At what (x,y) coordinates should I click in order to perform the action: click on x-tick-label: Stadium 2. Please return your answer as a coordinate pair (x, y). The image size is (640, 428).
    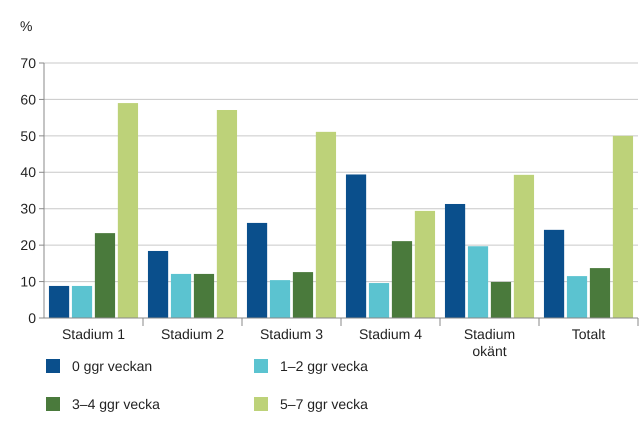
    Looking at the image, I should click on (192, 334).